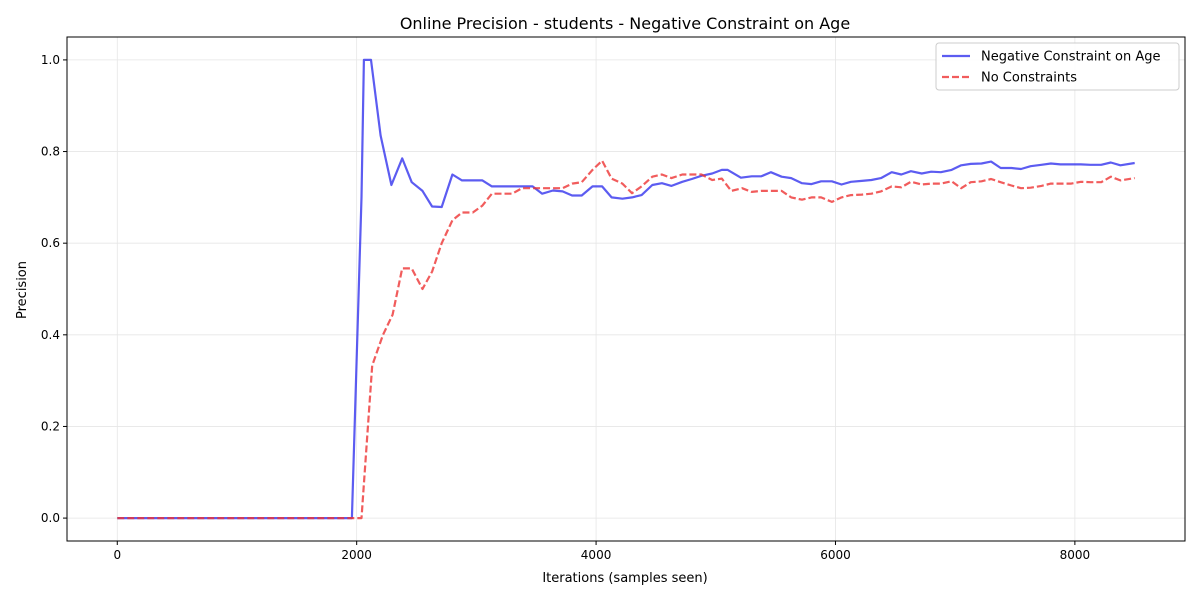 This screenshot has width=1200, height=604. What do you see at coordinates (50, 243) in the screenshot?
I see `y-tick-label: 0.6` at bounding box center [50, 243].